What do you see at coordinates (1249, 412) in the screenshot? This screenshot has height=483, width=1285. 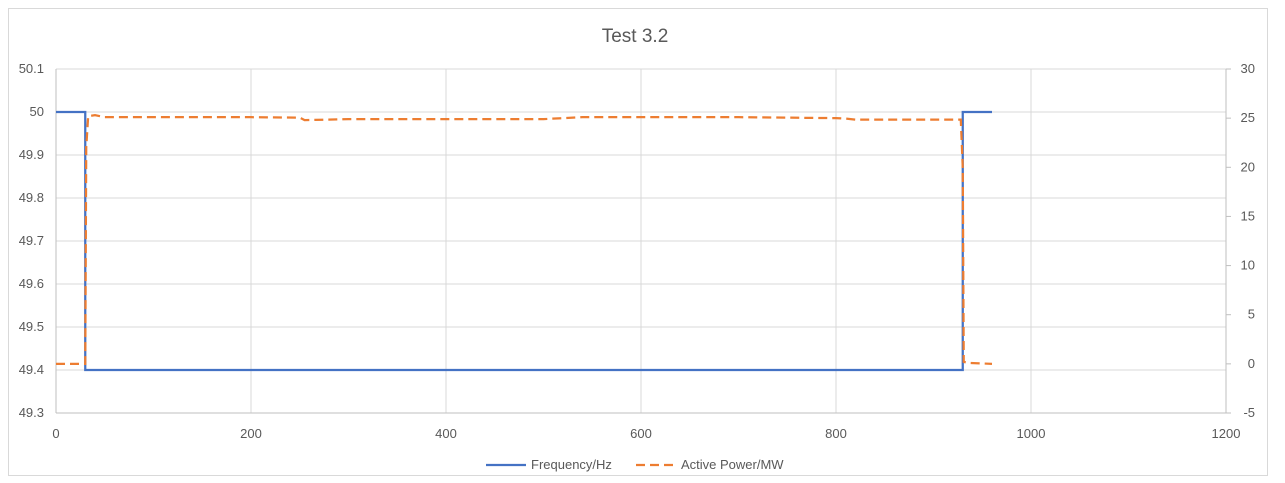 I see `y2-tick-label: -5` at bounding box center [1249, 412].